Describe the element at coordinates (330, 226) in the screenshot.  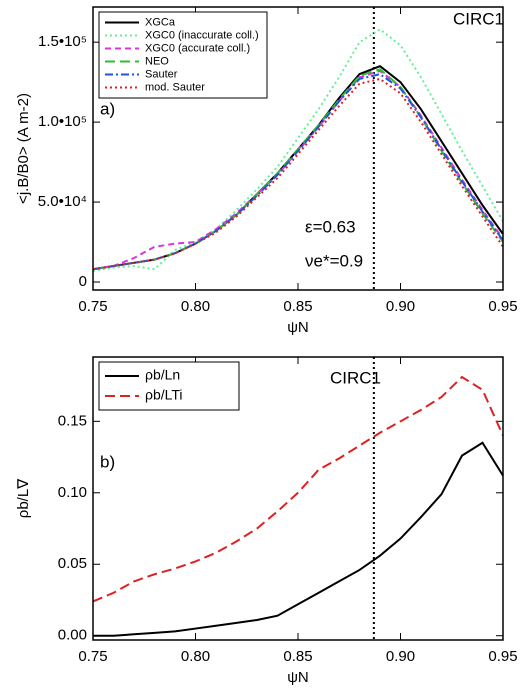
I see `annotation: ε=0.63` at that location.